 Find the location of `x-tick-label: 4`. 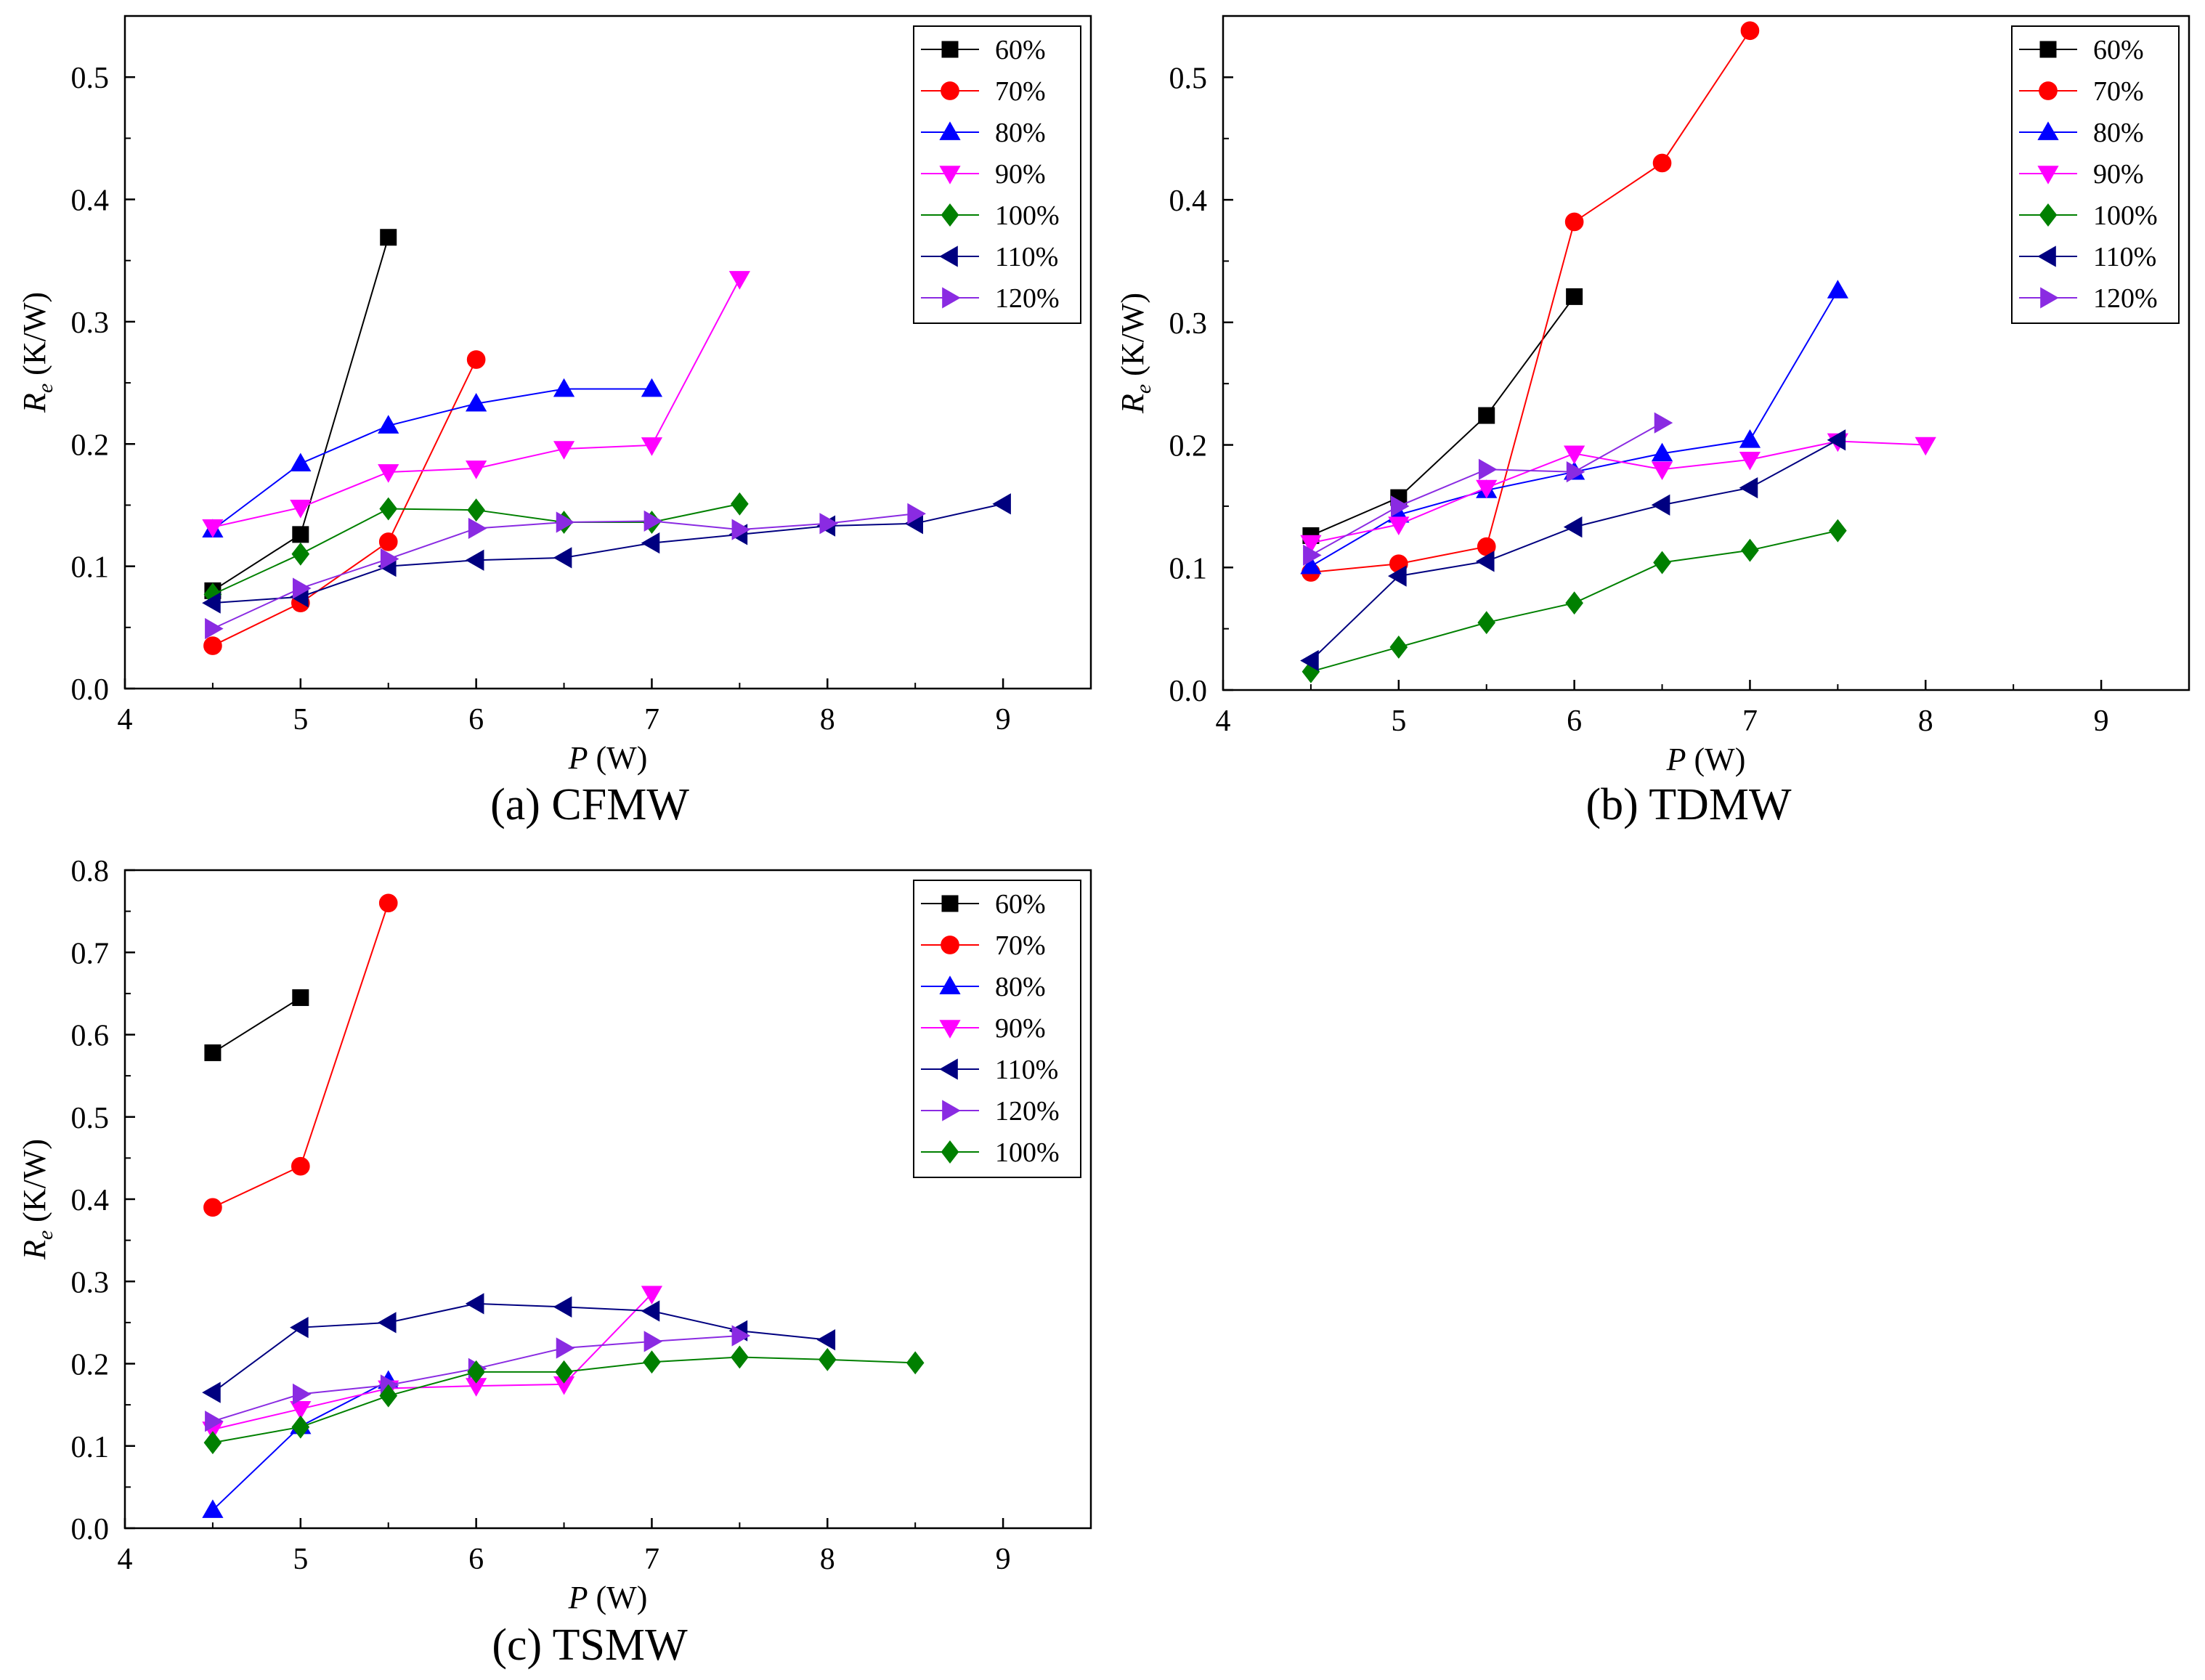

x-tick-label: 4 is located at coordinates (125, 719).